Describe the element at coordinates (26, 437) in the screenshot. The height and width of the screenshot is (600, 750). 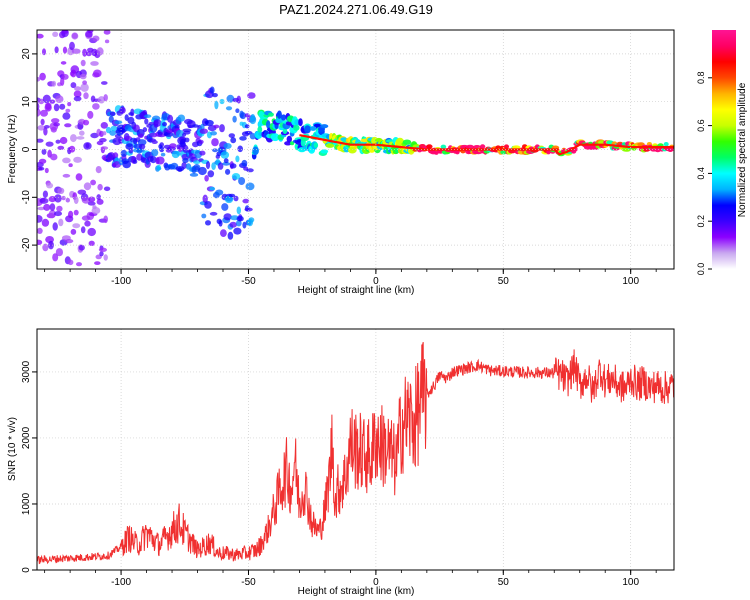
I see `y-tick-label: 2000` at that location.